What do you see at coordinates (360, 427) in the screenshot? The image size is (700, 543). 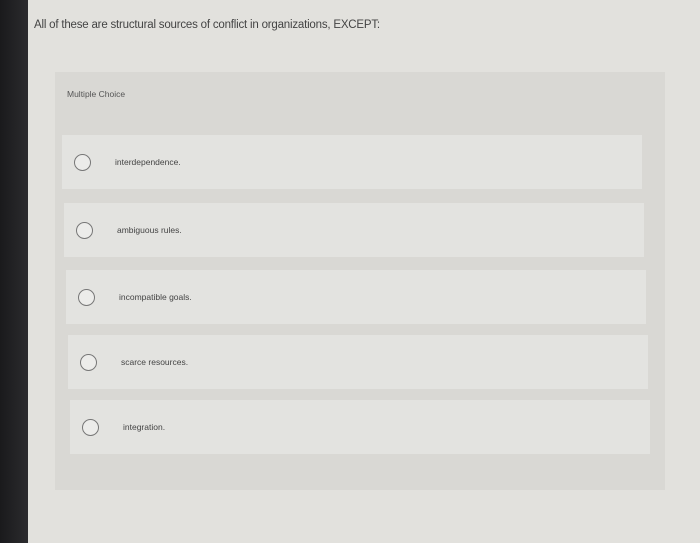 I see `option-5: integration.` at bounding box center [360, 427].